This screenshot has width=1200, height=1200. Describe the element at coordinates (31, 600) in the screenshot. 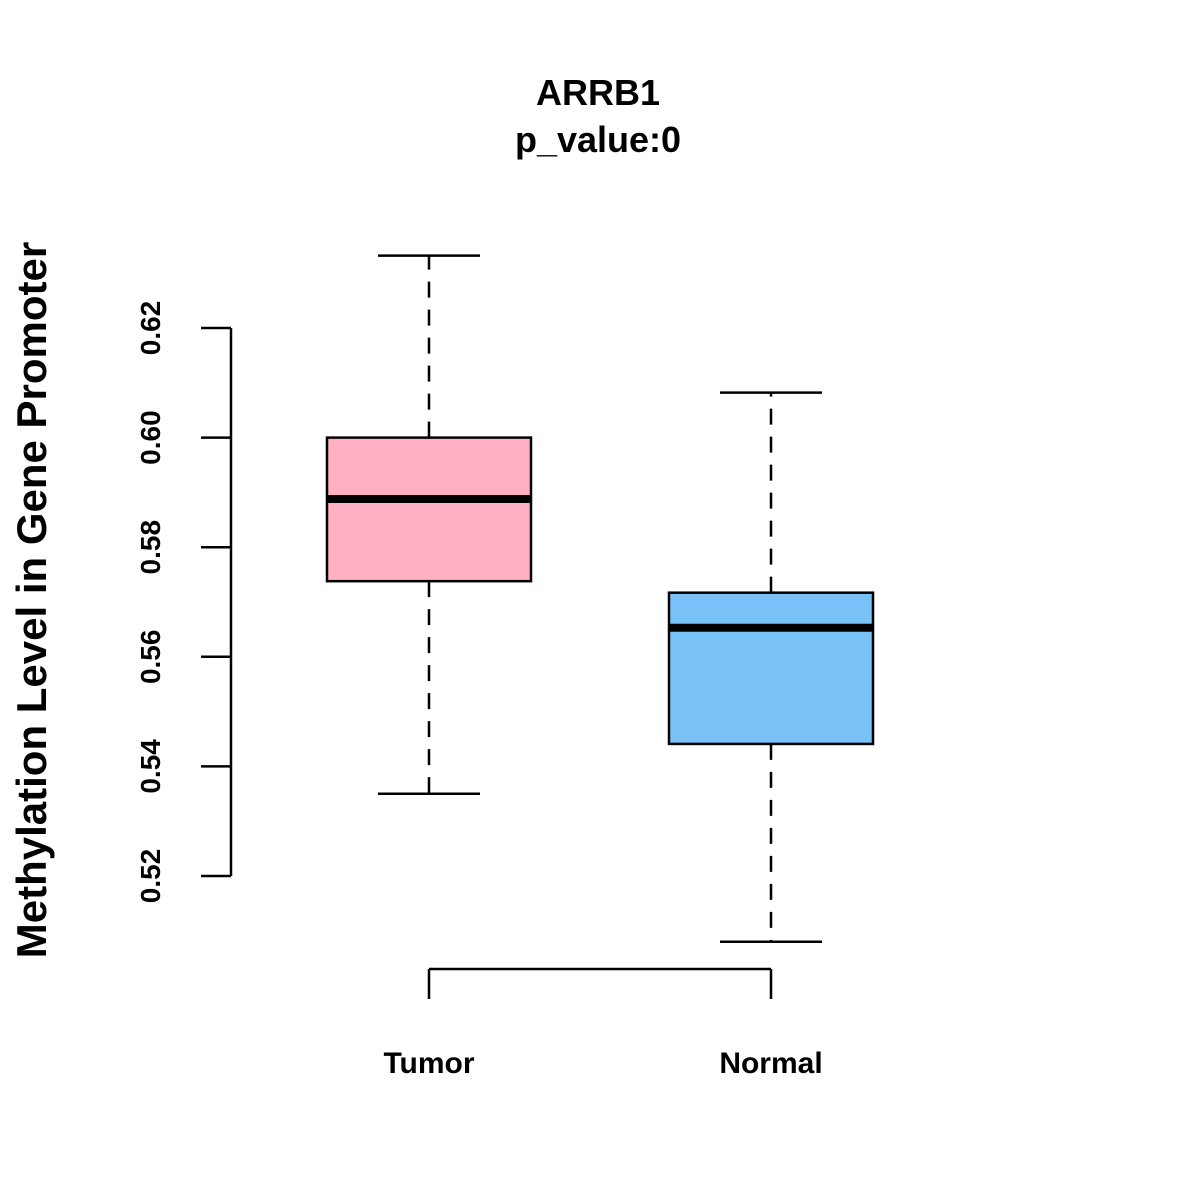

I see `y-axis-label: Methylation Level in Gene Promoter` at that location.